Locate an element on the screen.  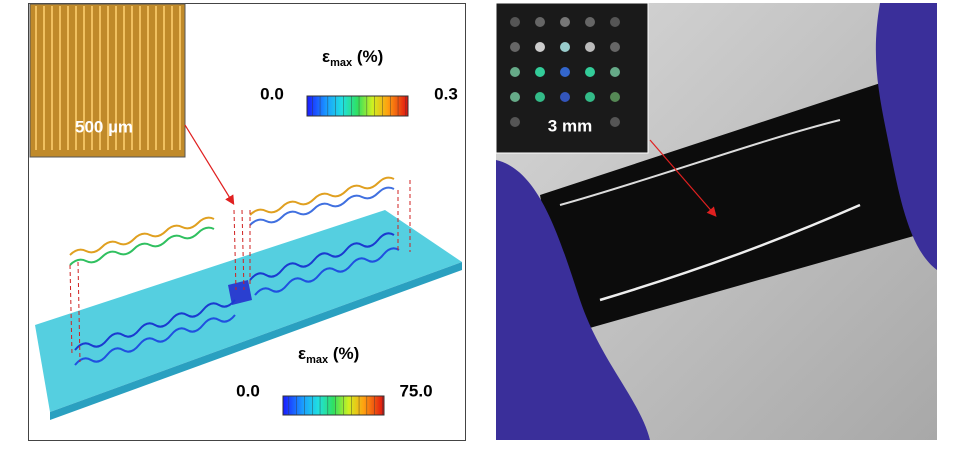
guide-lines is located at coordinates (240, 271).